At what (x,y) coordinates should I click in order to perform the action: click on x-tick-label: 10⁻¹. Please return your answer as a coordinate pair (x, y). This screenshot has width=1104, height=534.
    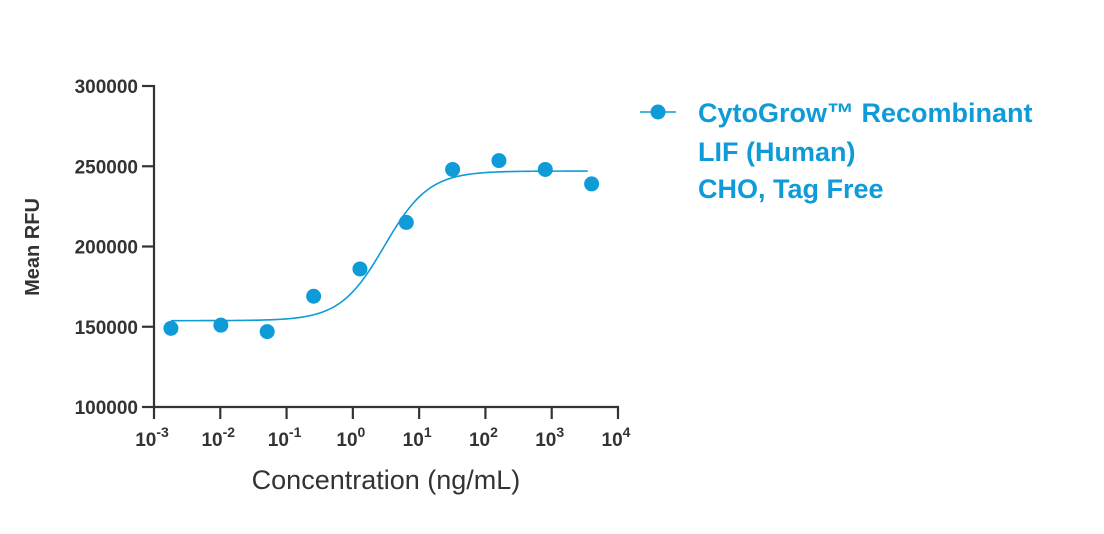
    Looking at the image, I should click on (285, 437).